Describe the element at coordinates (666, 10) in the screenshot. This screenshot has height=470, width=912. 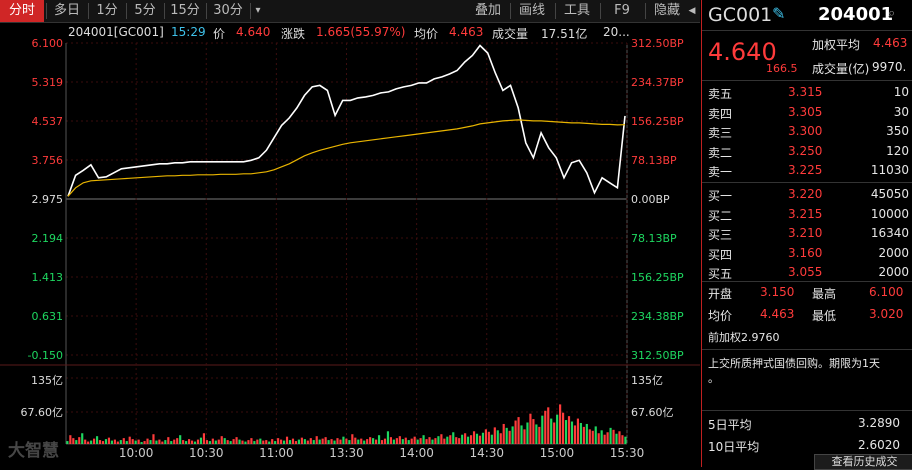
I see `hide-button: 隐藏` at that location.